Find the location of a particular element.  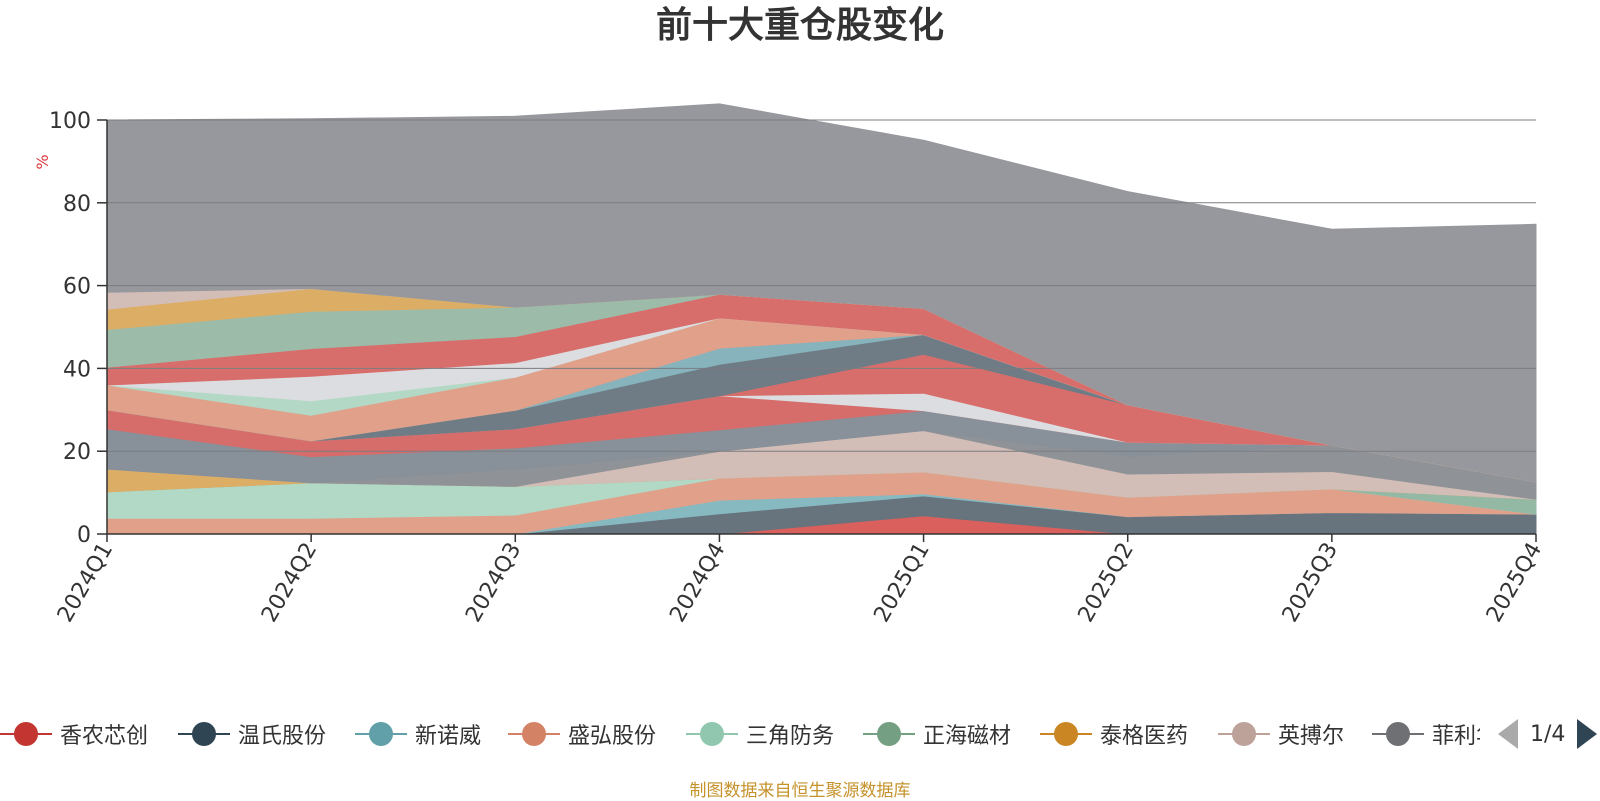

legend-next-page-button is located at coordinates (1587, 734).